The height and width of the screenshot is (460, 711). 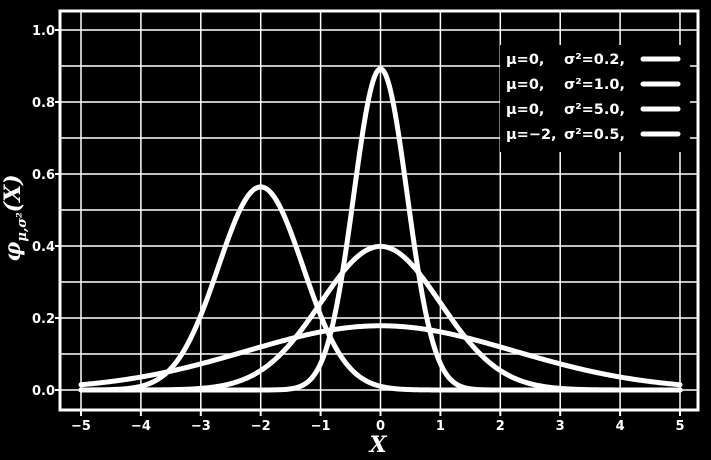 I want to click on x-tick-labels: −5 −4 −3 −2 −1 0 1 2 3 4 5, so click(x=378, y=426).